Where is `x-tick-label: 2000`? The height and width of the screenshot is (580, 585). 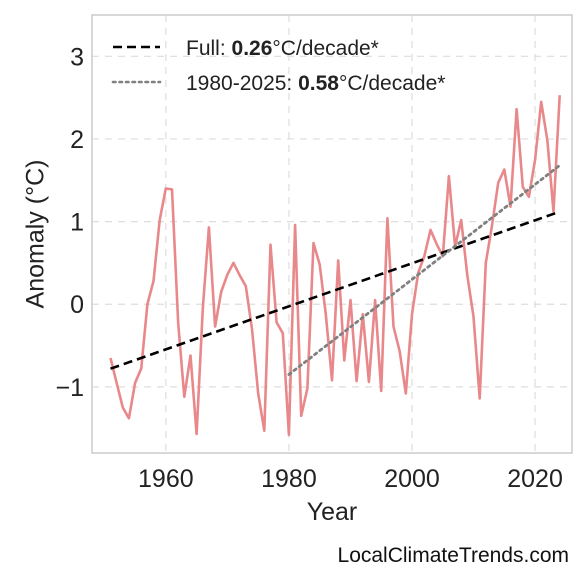 x-tick-label: 2000 is located at coordinates (412, 479).